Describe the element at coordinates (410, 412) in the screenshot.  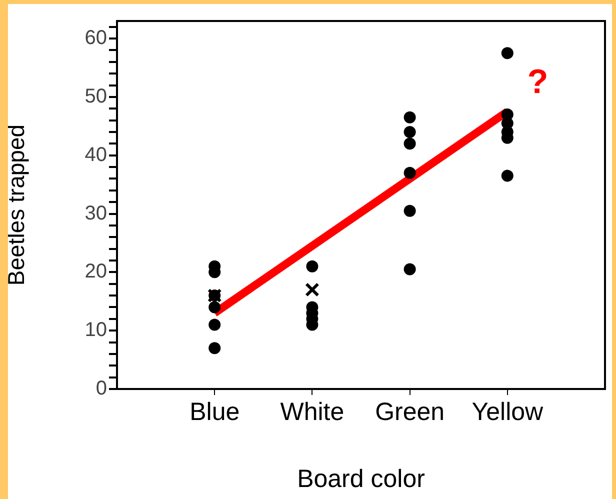
I see `x-tick-label: Green` at that location.